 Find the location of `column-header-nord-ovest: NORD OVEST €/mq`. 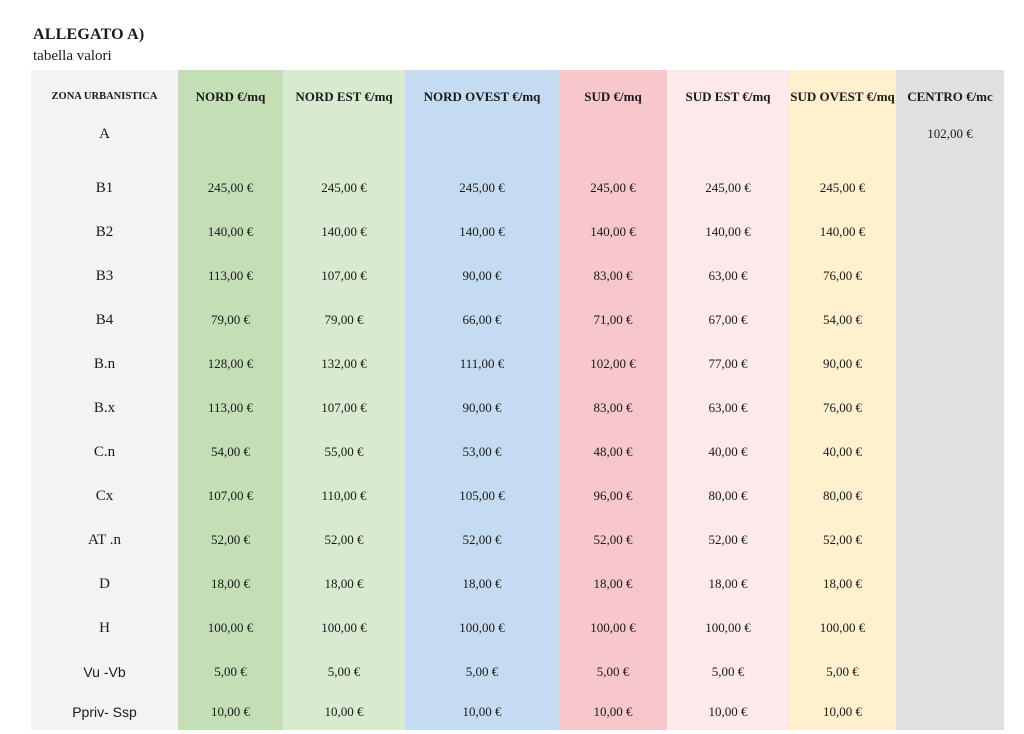

column-header-nord-ovest: NORD OVEST €/mq is located at coordinates (482, 96).